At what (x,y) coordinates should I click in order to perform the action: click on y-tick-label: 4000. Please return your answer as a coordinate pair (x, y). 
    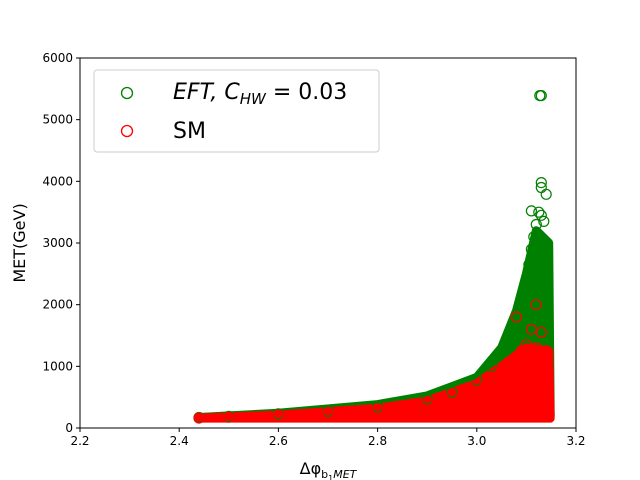
    Looking at the image, I should click on (57, 181).